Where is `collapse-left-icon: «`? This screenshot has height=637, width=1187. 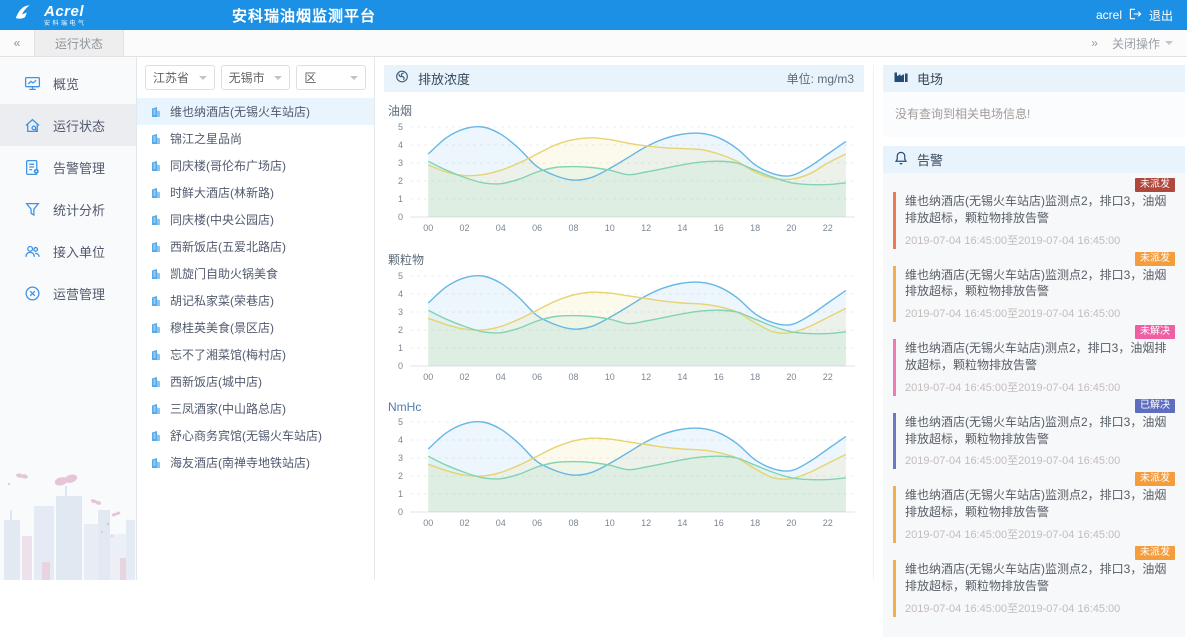 collapse-left-icon: « is located at coordinates (17, 43).